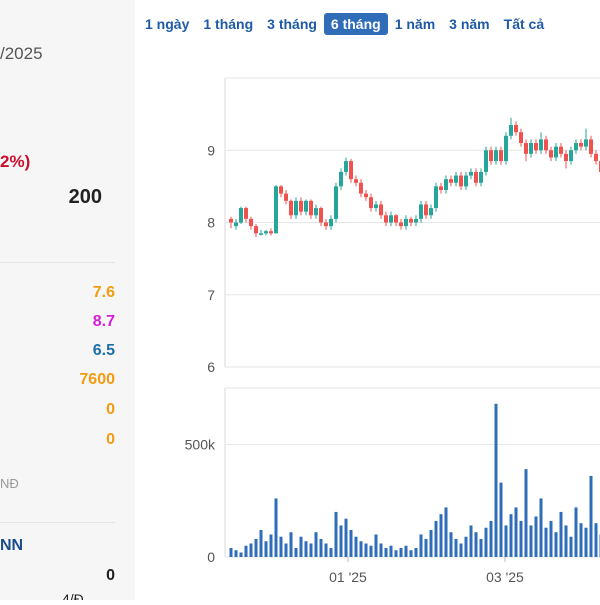 The height and width of the screenshot is (605, 600). Describe the element at coordinates (505, 577) in the screenshot. I see `x-tick-label: 03 '25` at that location.